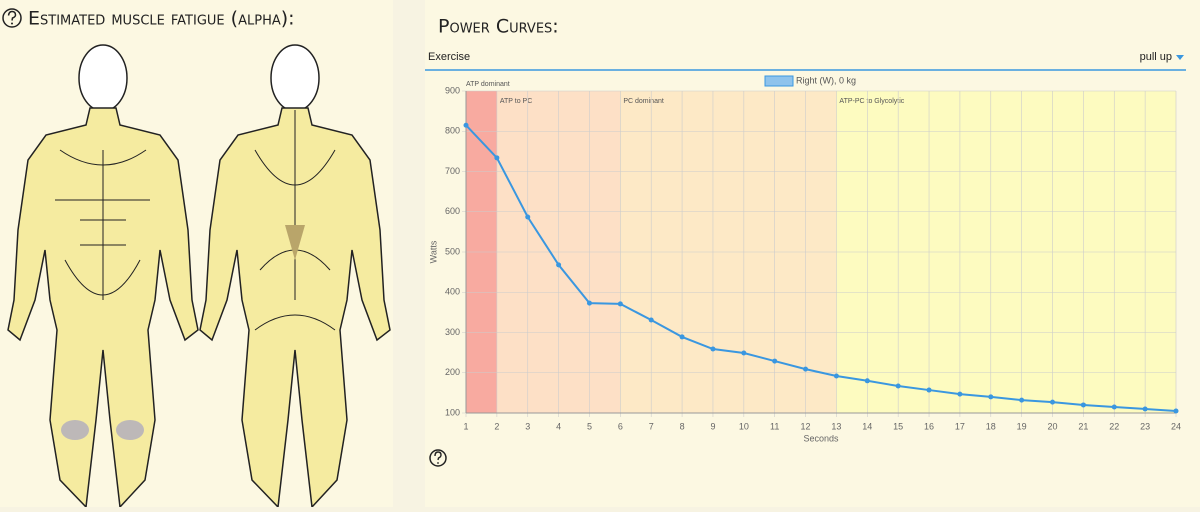 The height and width of the screenshot is (512, 1200). Describe the element at coordinates (449, 57) in the screenshot. I see `exercise-label: Exercise` at that location.